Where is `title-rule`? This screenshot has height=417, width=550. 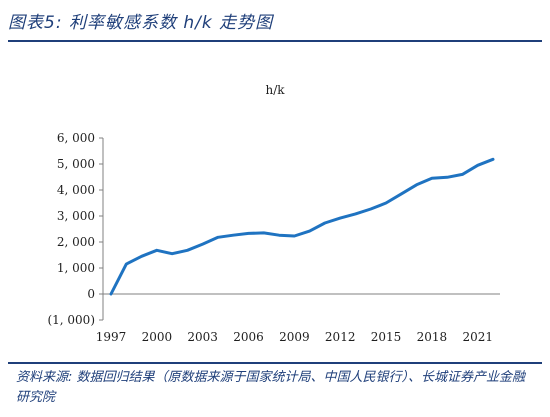
title-rule is located at coordinates (275, 41).